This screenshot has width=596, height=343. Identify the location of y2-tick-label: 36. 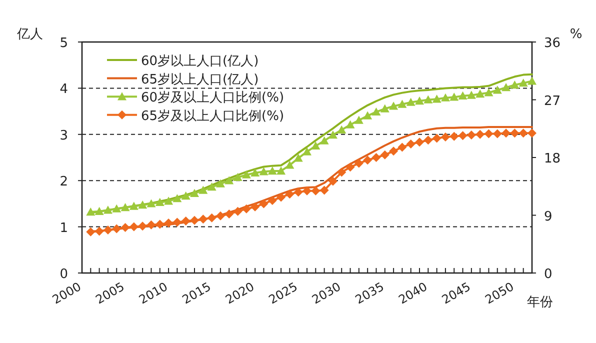
(552, 43).